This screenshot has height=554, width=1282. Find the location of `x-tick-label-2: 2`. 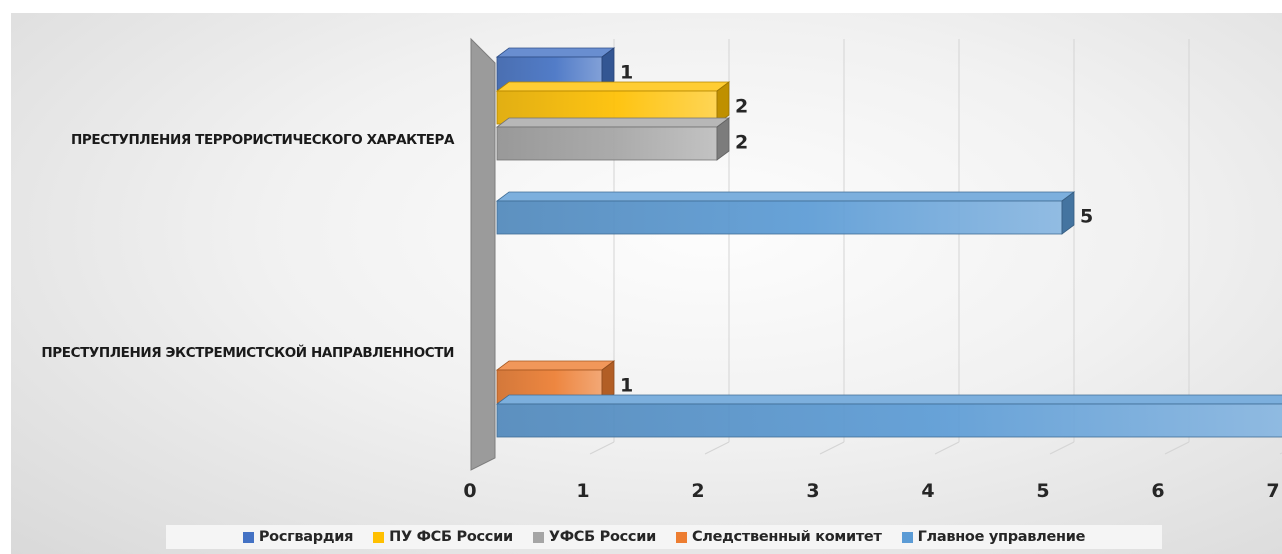

x-tick-label-2: 2 is located at coordinates (697, 491).